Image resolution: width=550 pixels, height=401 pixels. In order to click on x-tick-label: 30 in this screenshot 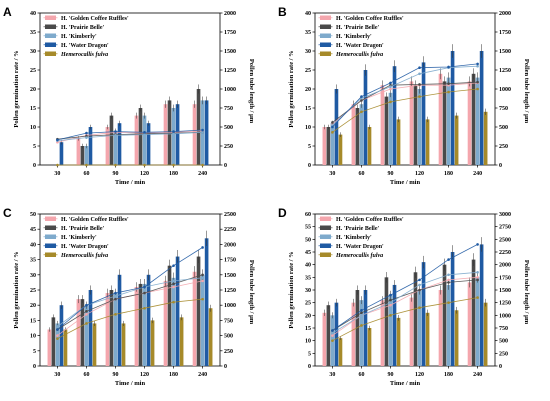, I will do `click(332, 375)`.